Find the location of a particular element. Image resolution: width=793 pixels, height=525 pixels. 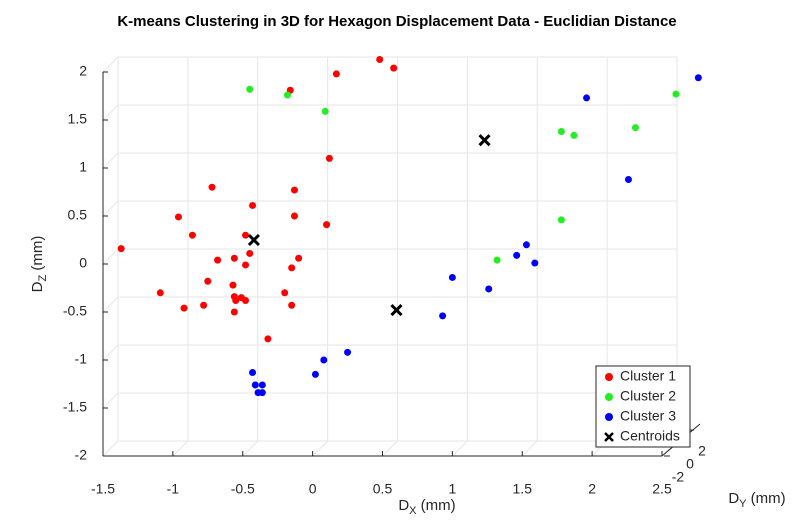

z-tick-label: 0 is located at coordinates (83, 263).